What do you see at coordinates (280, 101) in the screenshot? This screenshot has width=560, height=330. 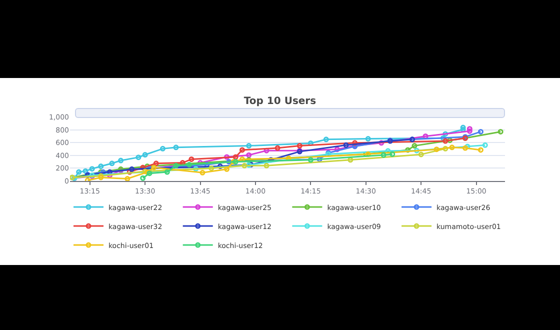 I see `chart-title: Top 10 Users` at bounding box center [280, 101].